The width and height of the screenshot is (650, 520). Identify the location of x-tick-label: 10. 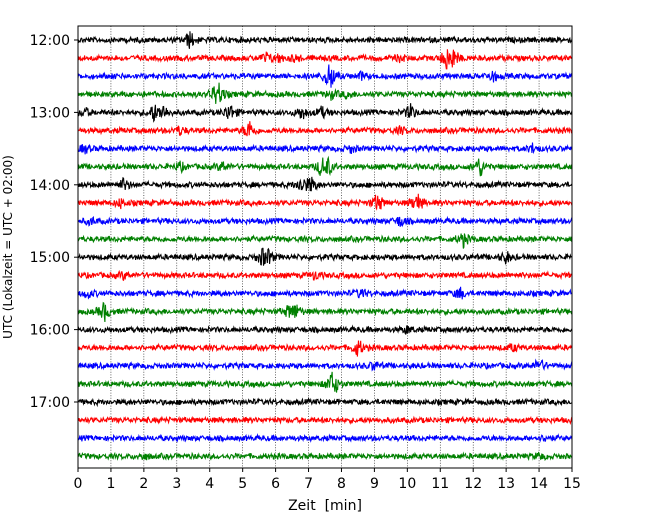
(407, 484).